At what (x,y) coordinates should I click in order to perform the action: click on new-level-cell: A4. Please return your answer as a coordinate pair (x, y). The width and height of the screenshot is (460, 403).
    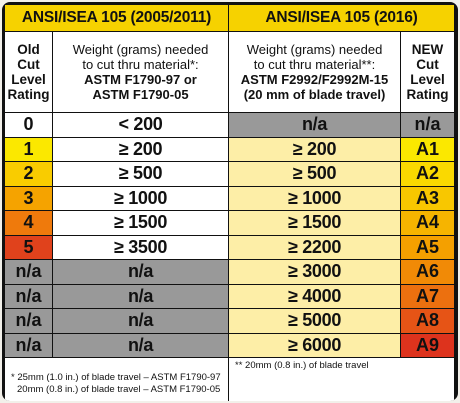
    Looking at the image, I should click on (427, 223).